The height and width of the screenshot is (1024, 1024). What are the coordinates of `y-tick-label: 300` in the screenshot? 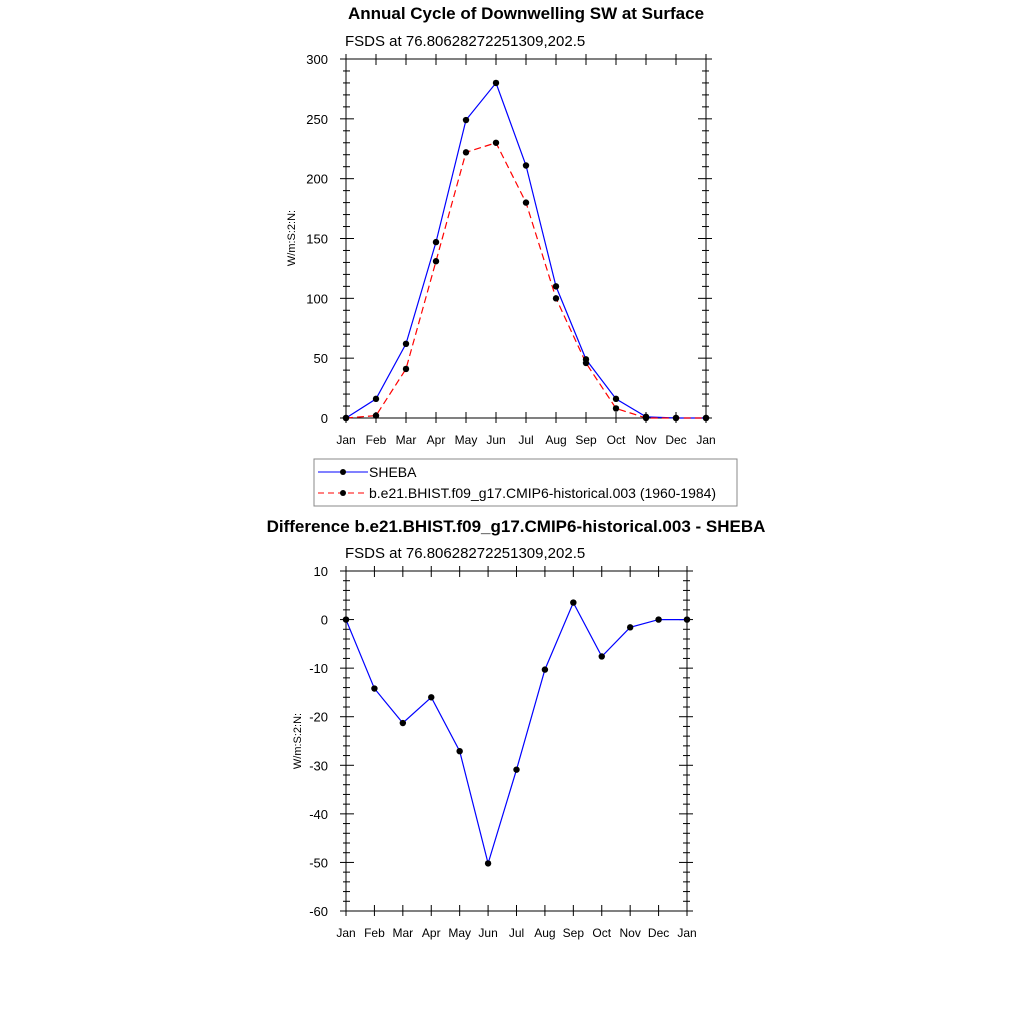 It's located at (317, 59).